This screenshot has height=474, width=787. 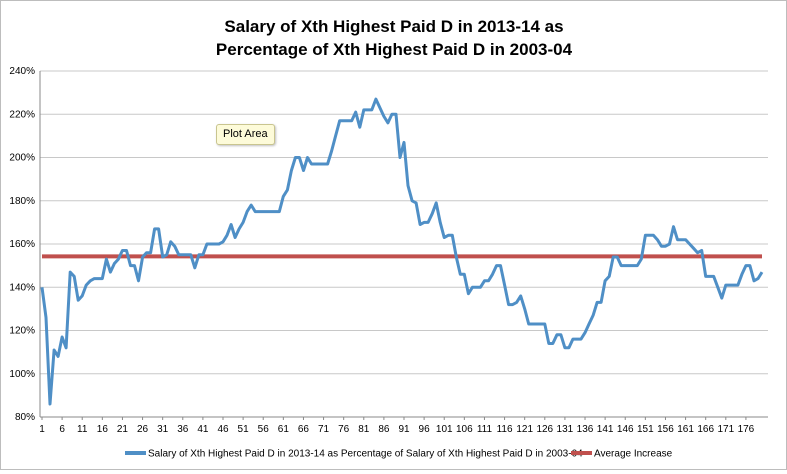 I want to click on y-axis-tick-labels: 80% 100% 120% 140% 160% 180% 200% 220% 240%, so click(x=22, y=244).